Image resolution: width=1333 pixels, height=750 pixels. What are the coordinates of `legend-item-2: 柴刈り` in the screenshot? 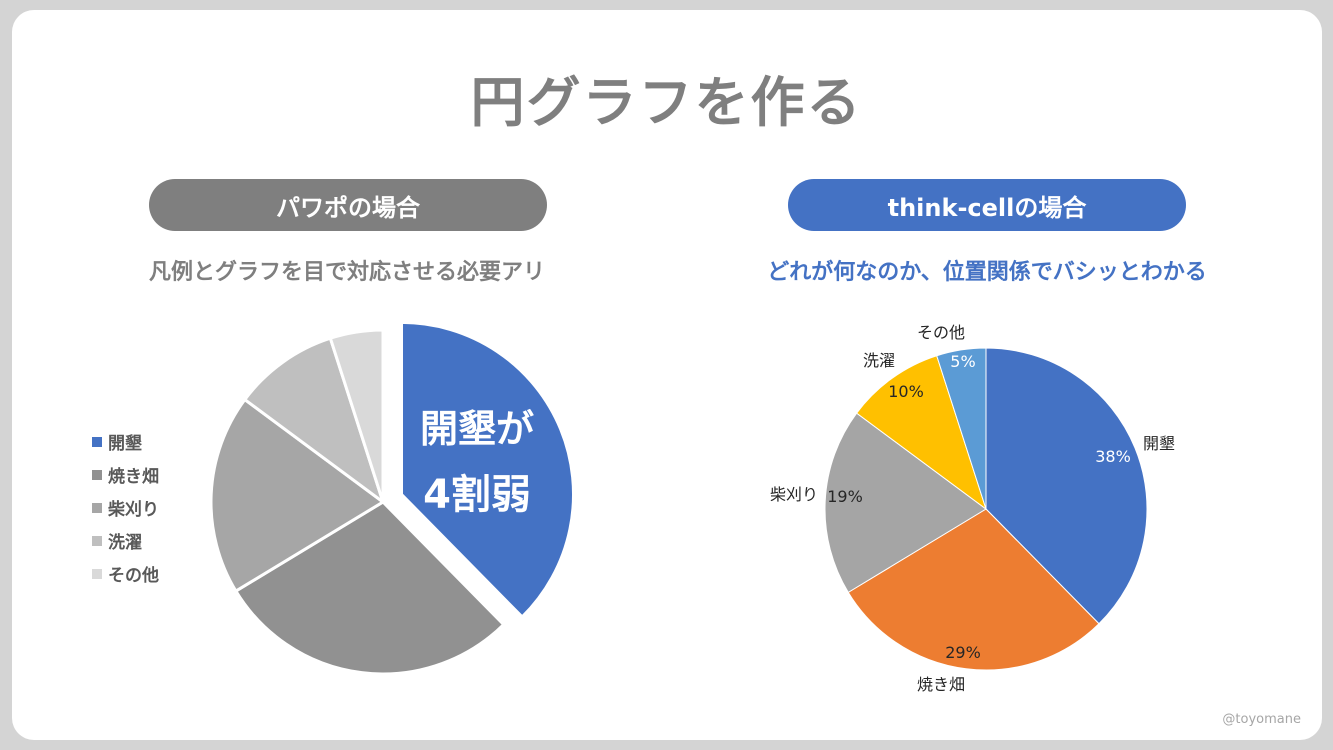 It's located at (125, 507).